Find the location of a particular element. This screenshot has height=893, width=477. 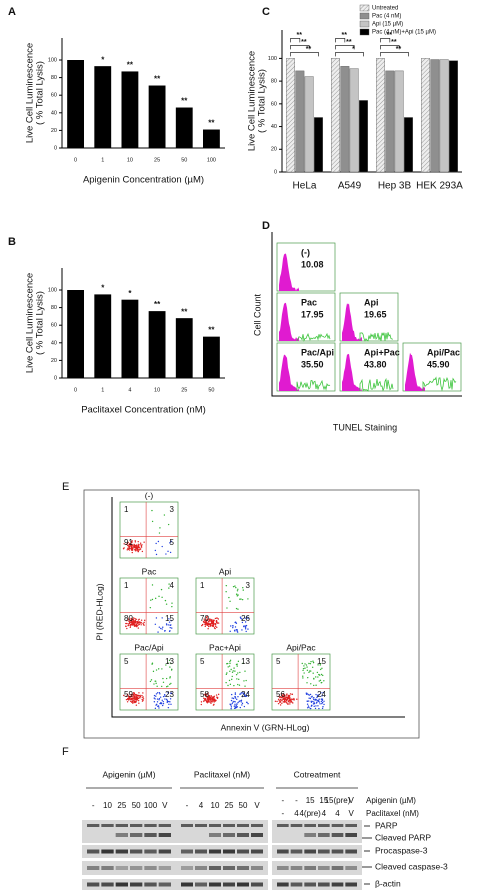

y-tick-label: 100 is located at coordinates (52, 60).